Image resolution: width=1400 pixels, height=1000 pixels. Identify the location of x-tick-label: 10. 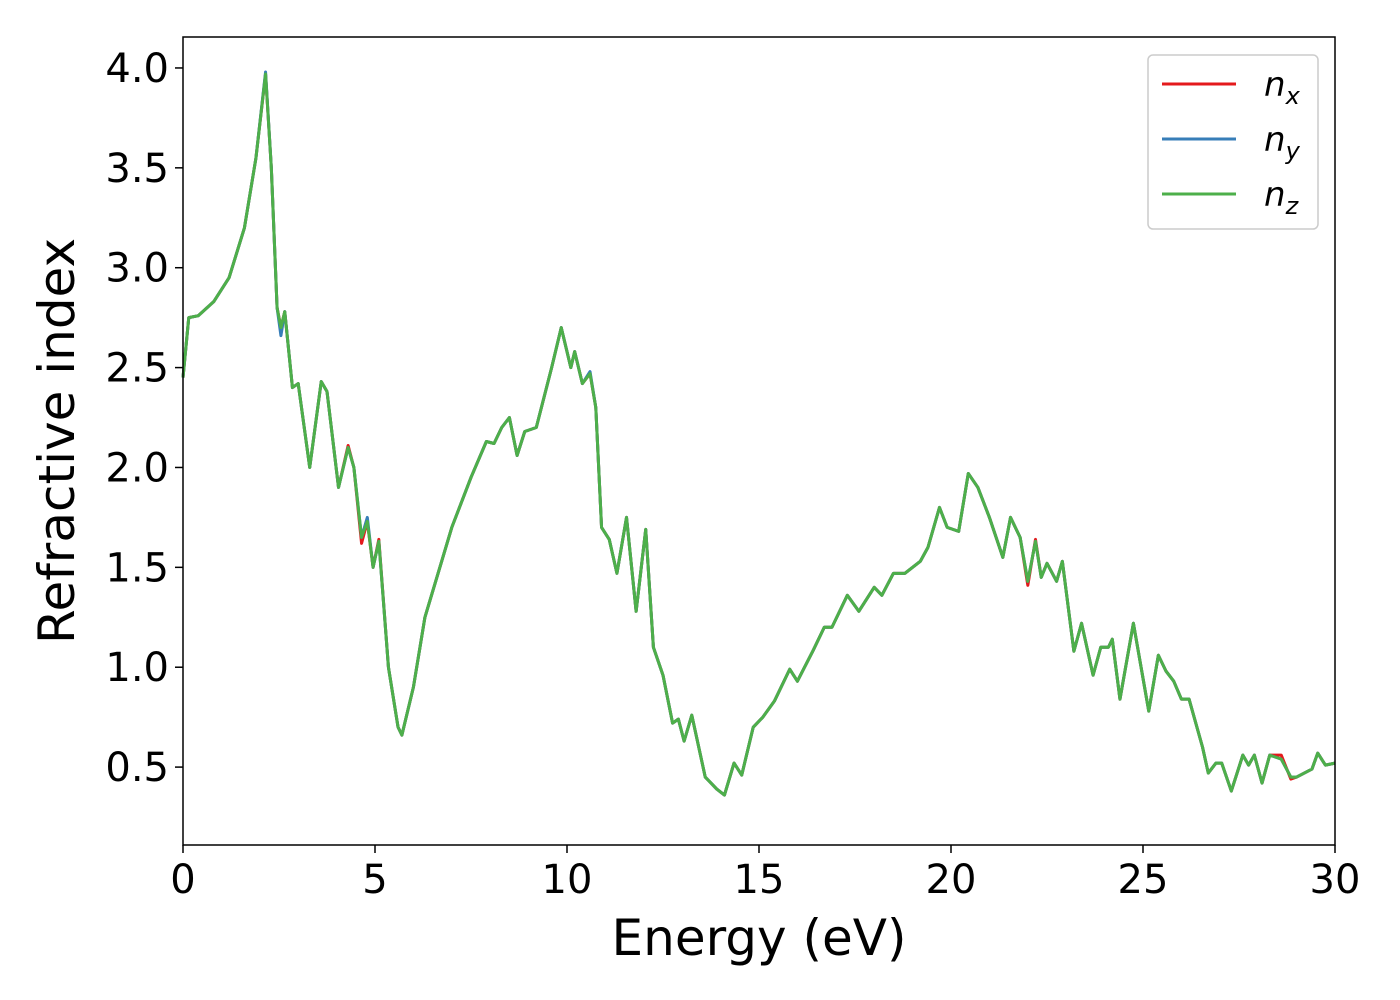
(567, 880).